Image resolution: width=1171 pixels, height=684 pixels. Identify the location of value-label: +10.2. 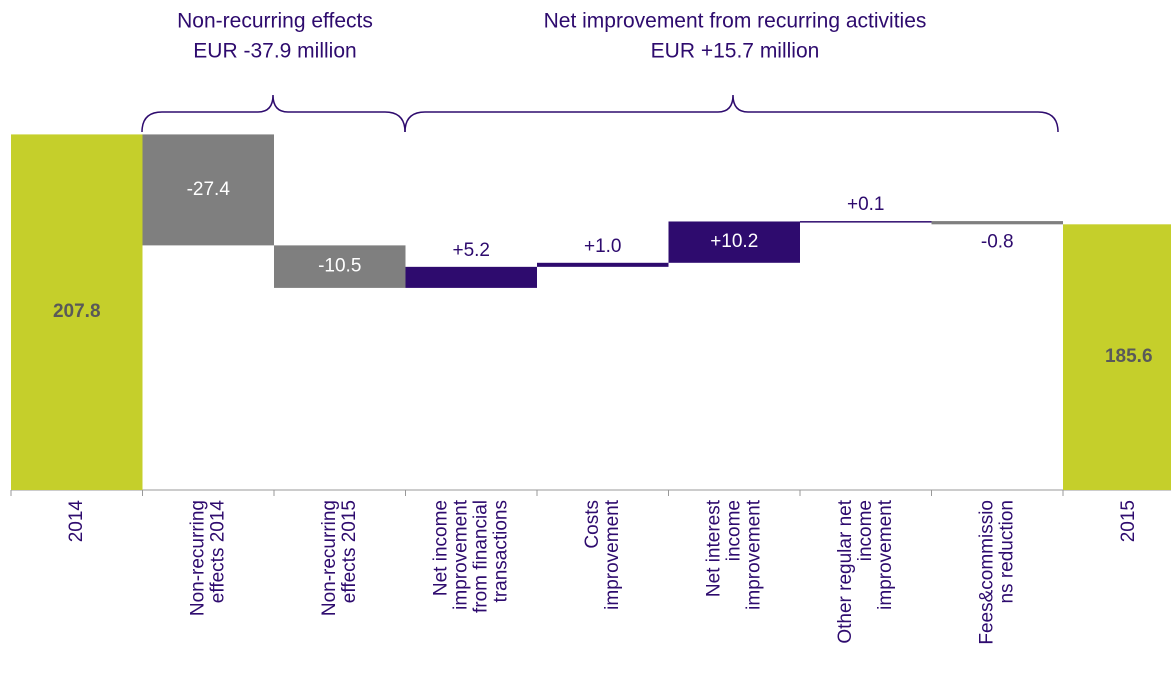
(734, 241).